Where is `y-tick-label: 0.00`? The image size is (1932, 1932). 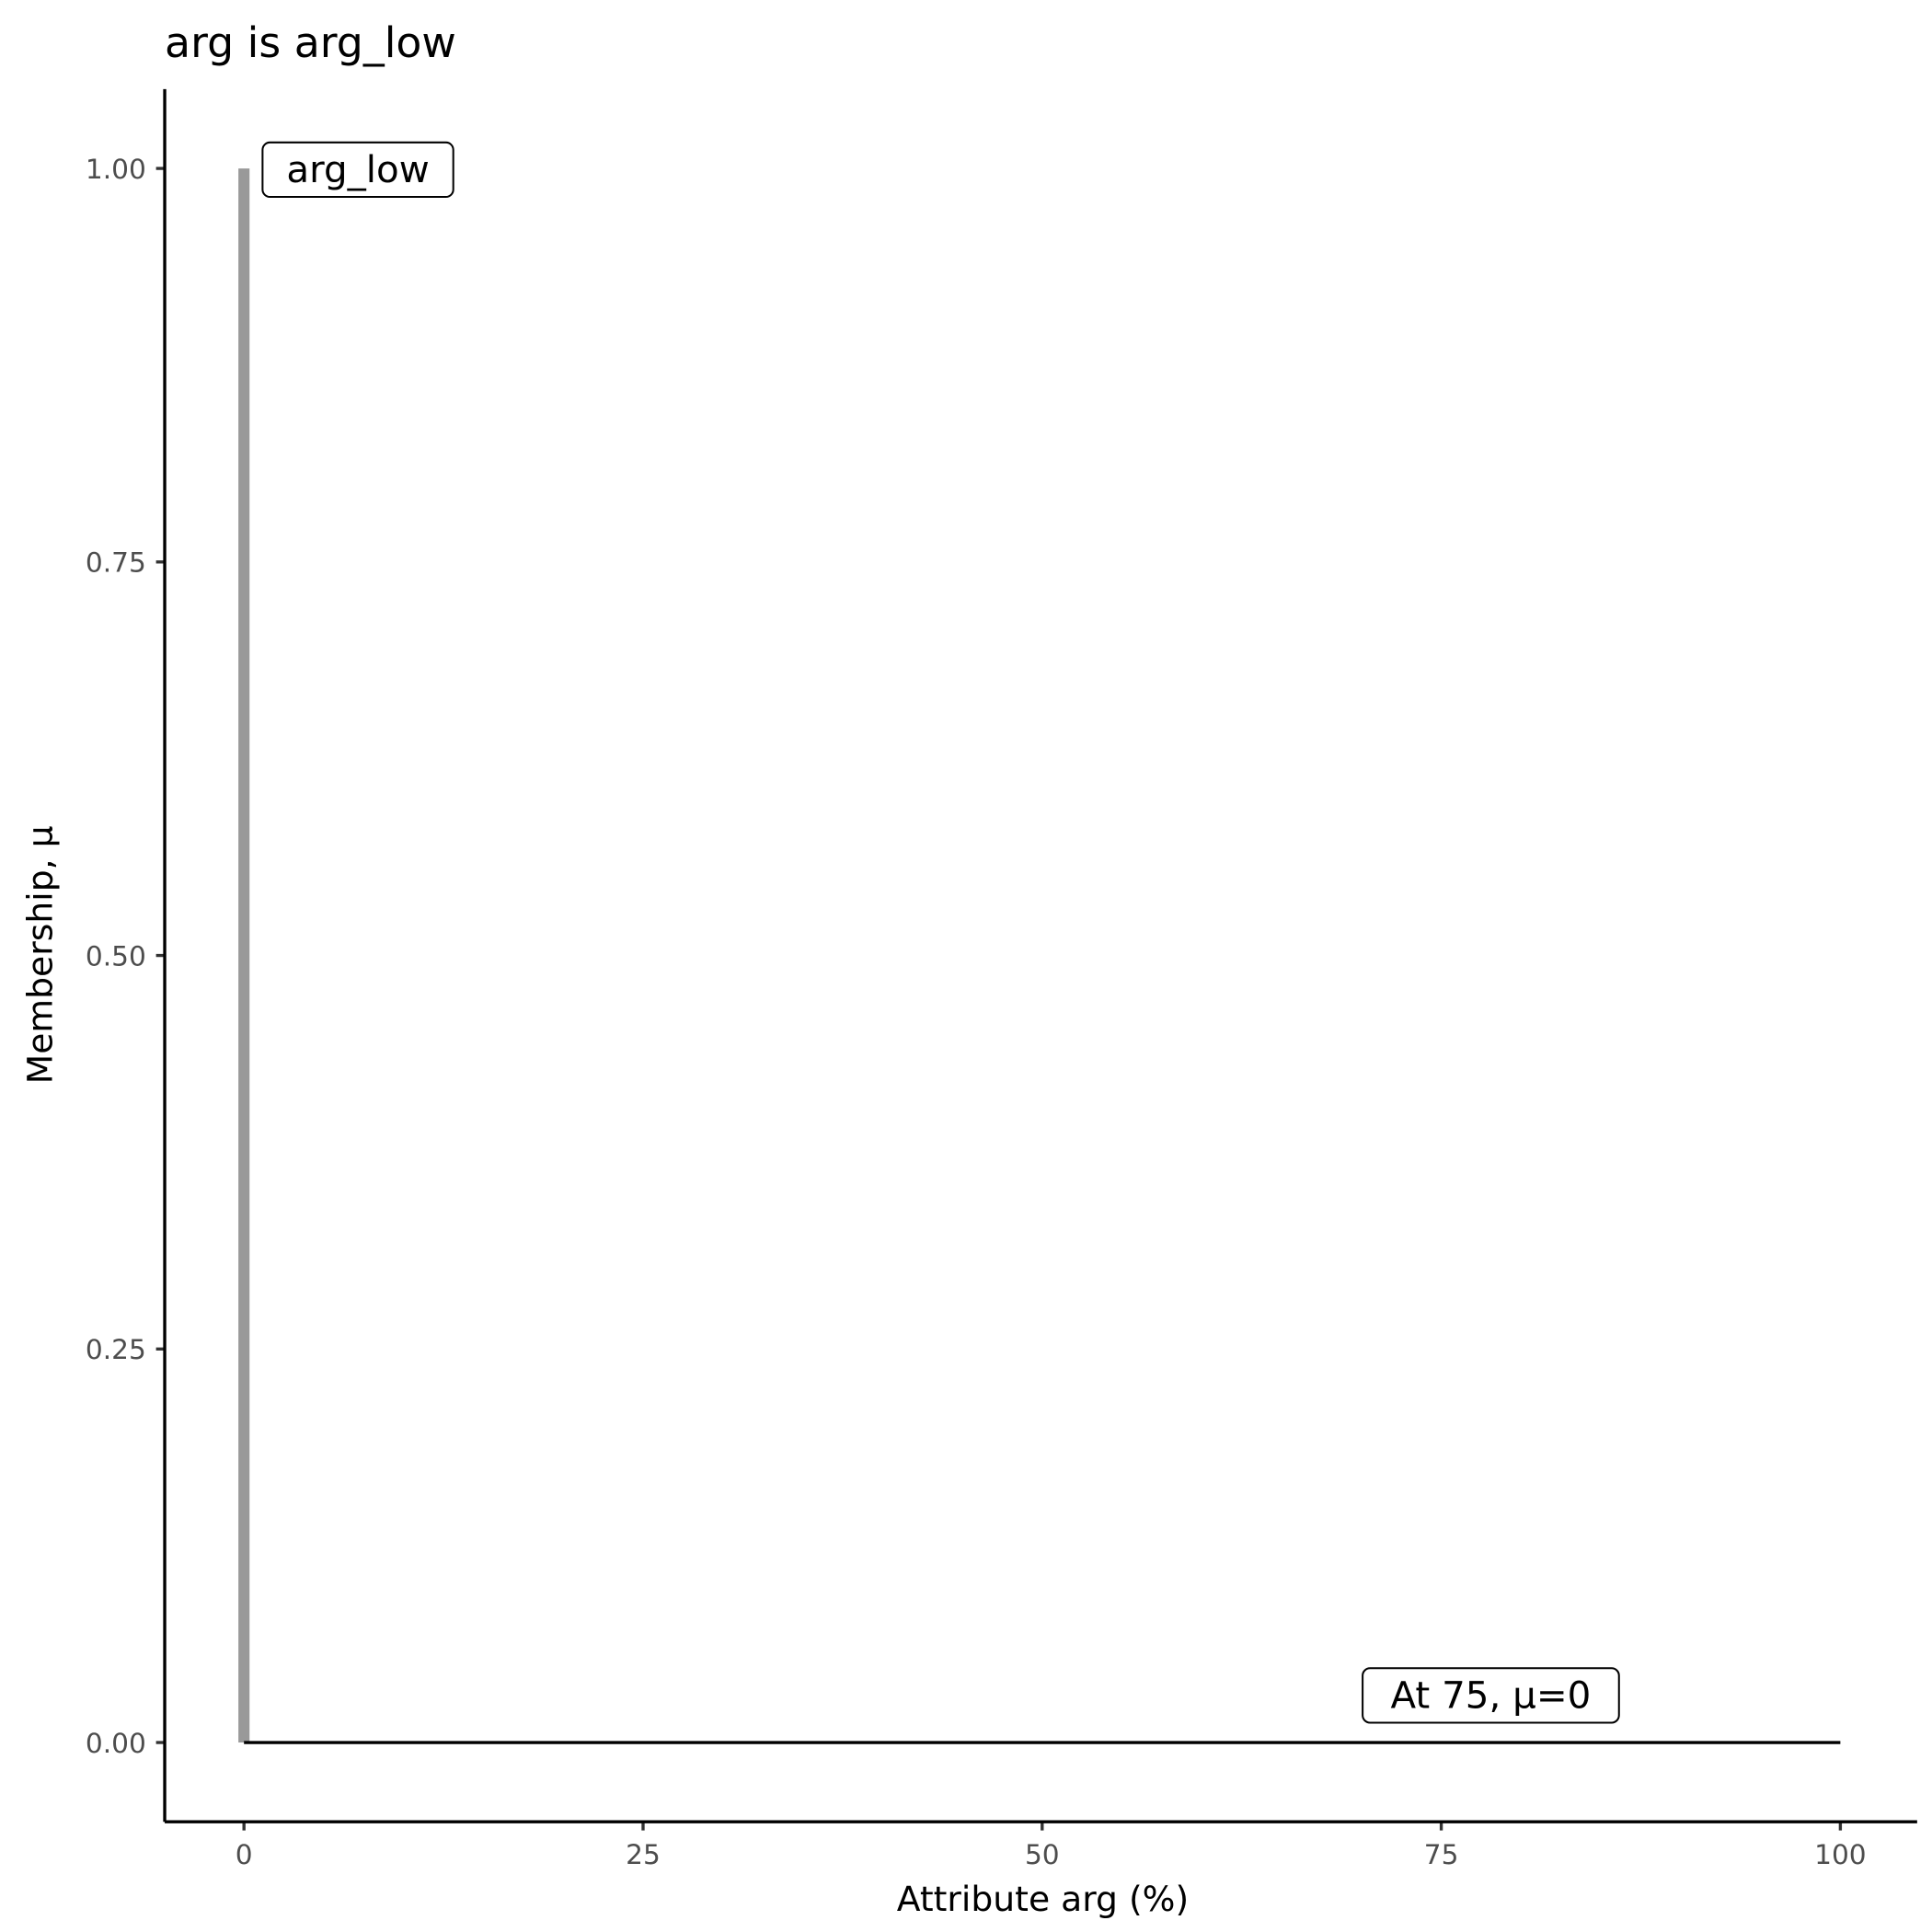
y-tick-label: 0.00 is located at coordinates (116, 1743).